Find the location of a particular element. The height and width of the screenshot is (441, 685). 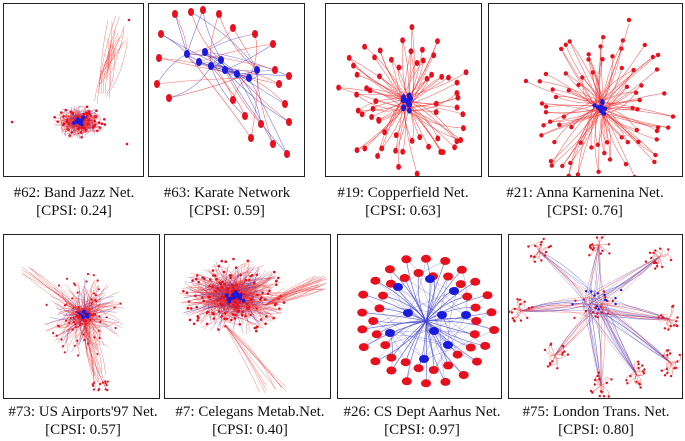

network-name: #75: London Trans. Net. is located at coordinates (596, 412).